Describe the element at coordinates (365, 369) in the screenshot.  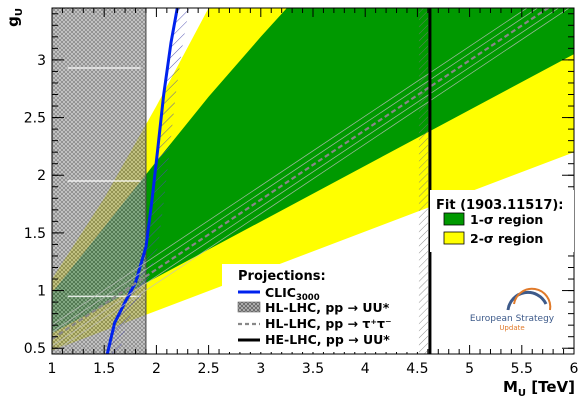
I see `x-tick-label: 4` at that location.